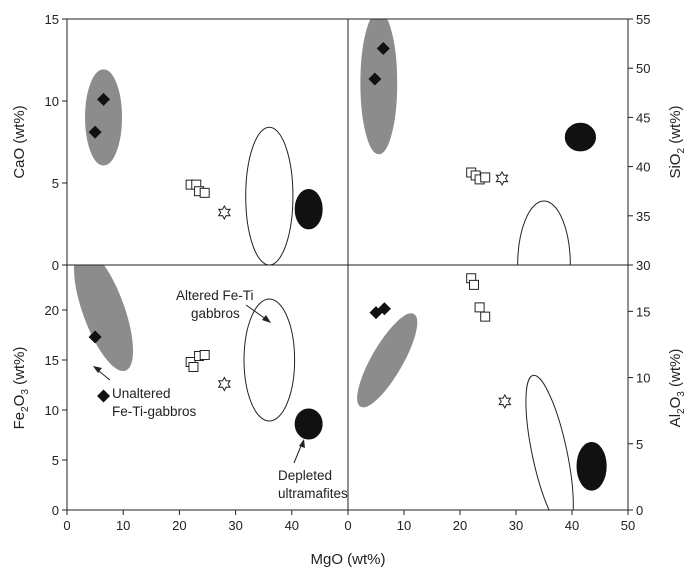  Describe the element at coordinates (591, 466) in the screenshot. I see `black-field-bottom-right` at that location.